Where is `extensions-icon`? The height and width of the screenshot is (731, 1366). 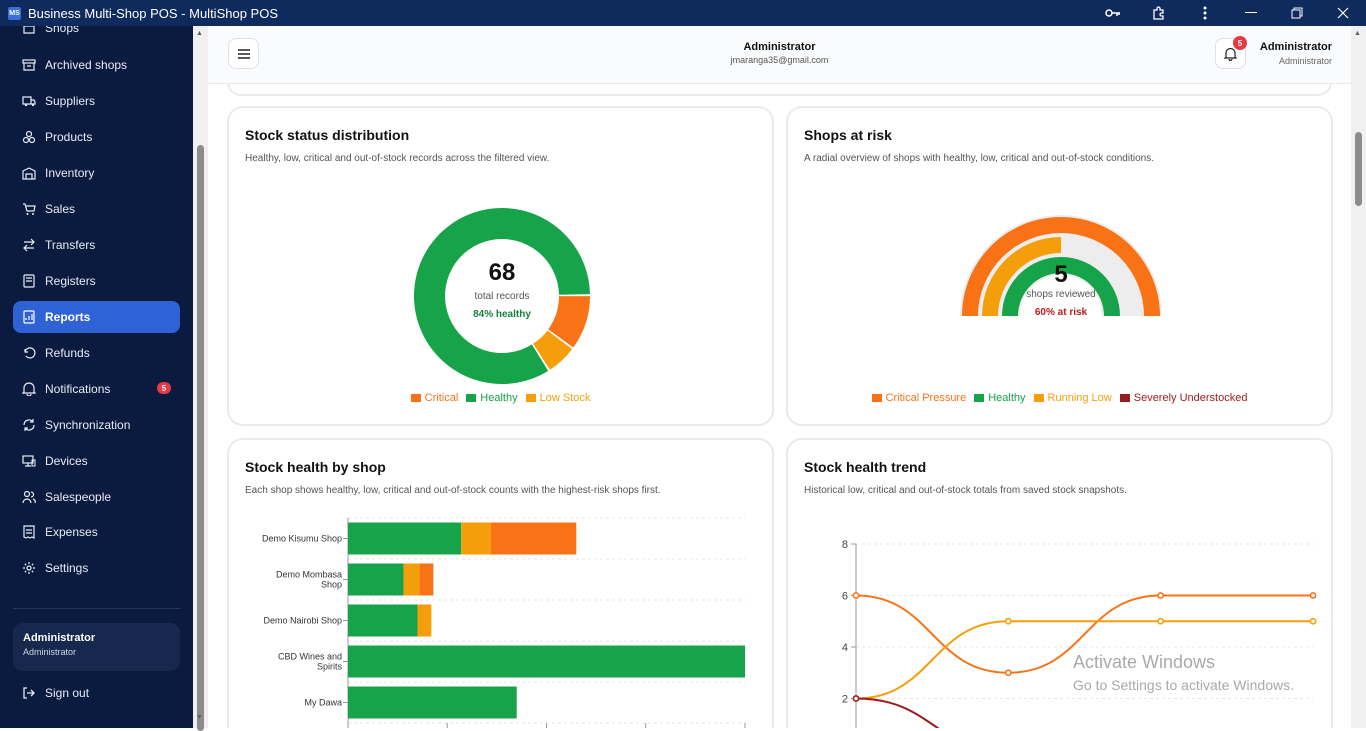
extensions-icon is located at coordinates (1159, 13).